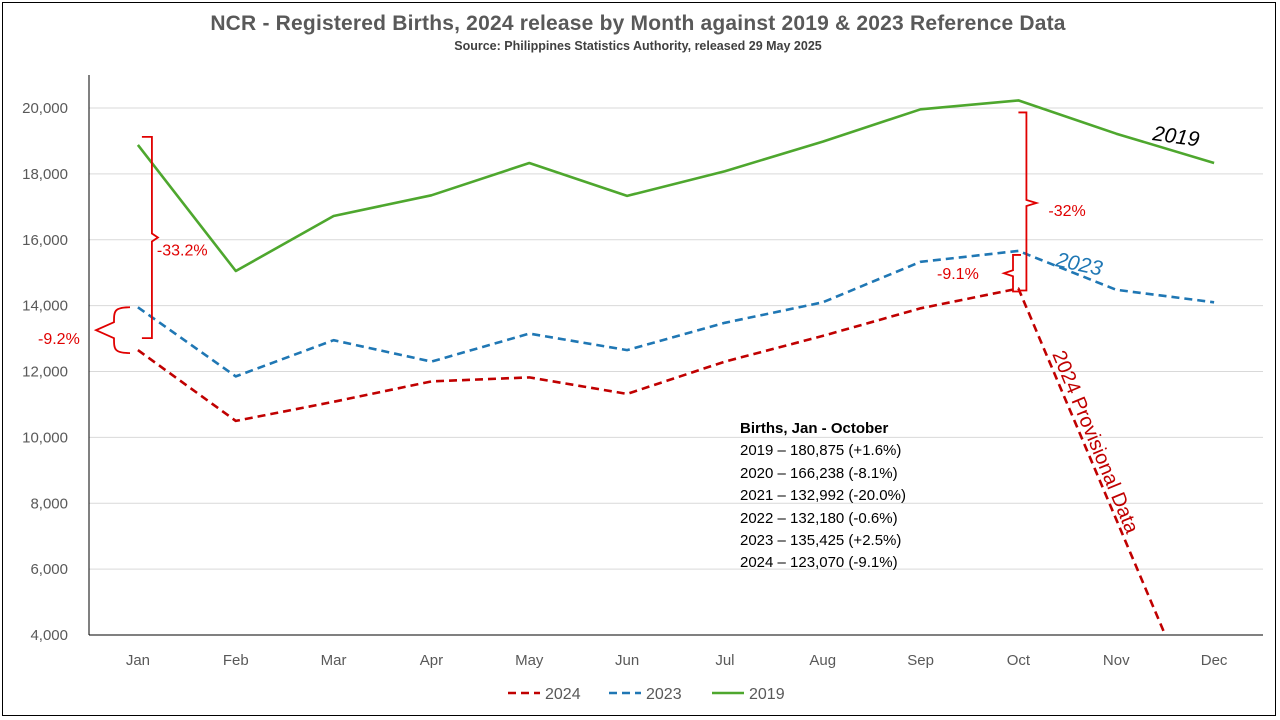  I want to click on anno-jan-2019-pct: -33.2%, so click(182, 250).